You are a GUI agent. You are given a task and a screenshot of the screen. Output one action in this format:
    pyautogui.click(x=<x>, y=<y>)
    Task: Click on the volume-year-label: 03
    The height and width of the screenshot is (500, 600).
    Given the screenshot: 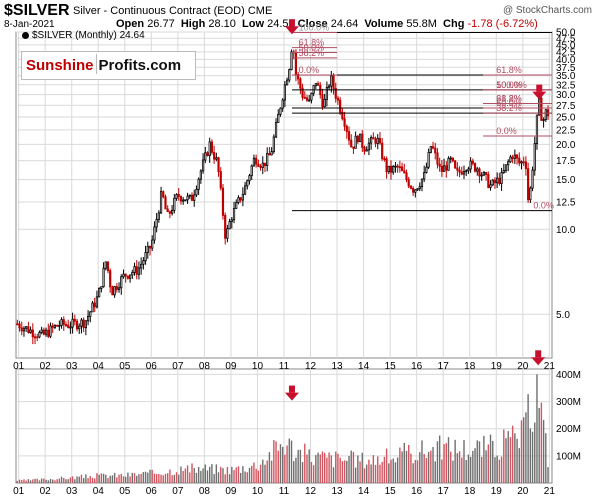 What is the action you would take?
    pyautogui.click(x=72, y=491)
    